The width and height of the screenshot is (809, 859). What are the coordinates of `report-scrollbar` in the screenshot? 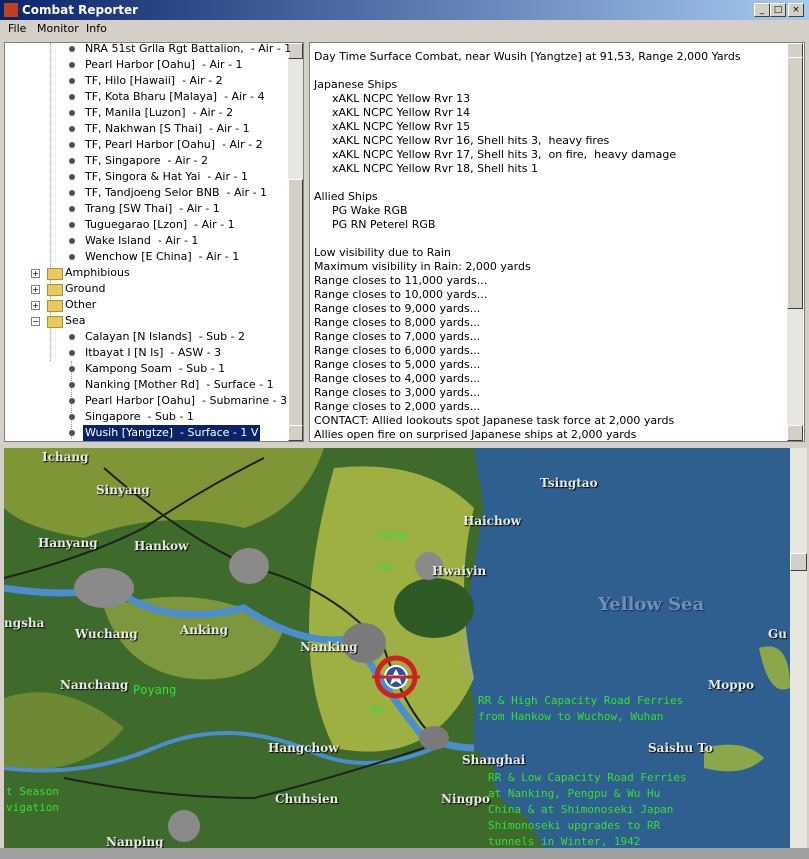 It's located at (795, 242).